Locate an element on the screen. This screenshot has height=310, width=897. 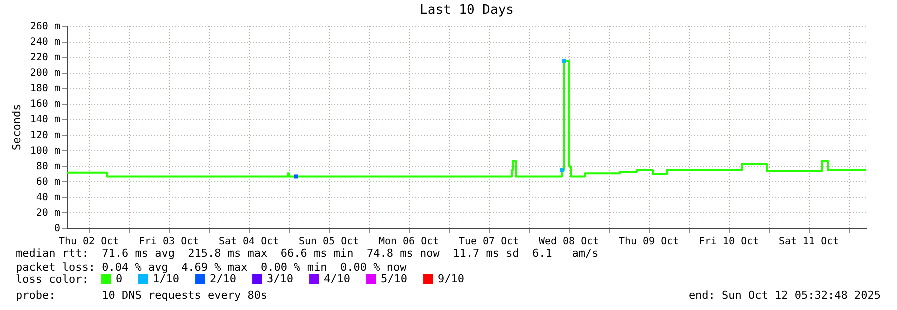
y-tick-label: 220 m is located at coordinates (45, 58).